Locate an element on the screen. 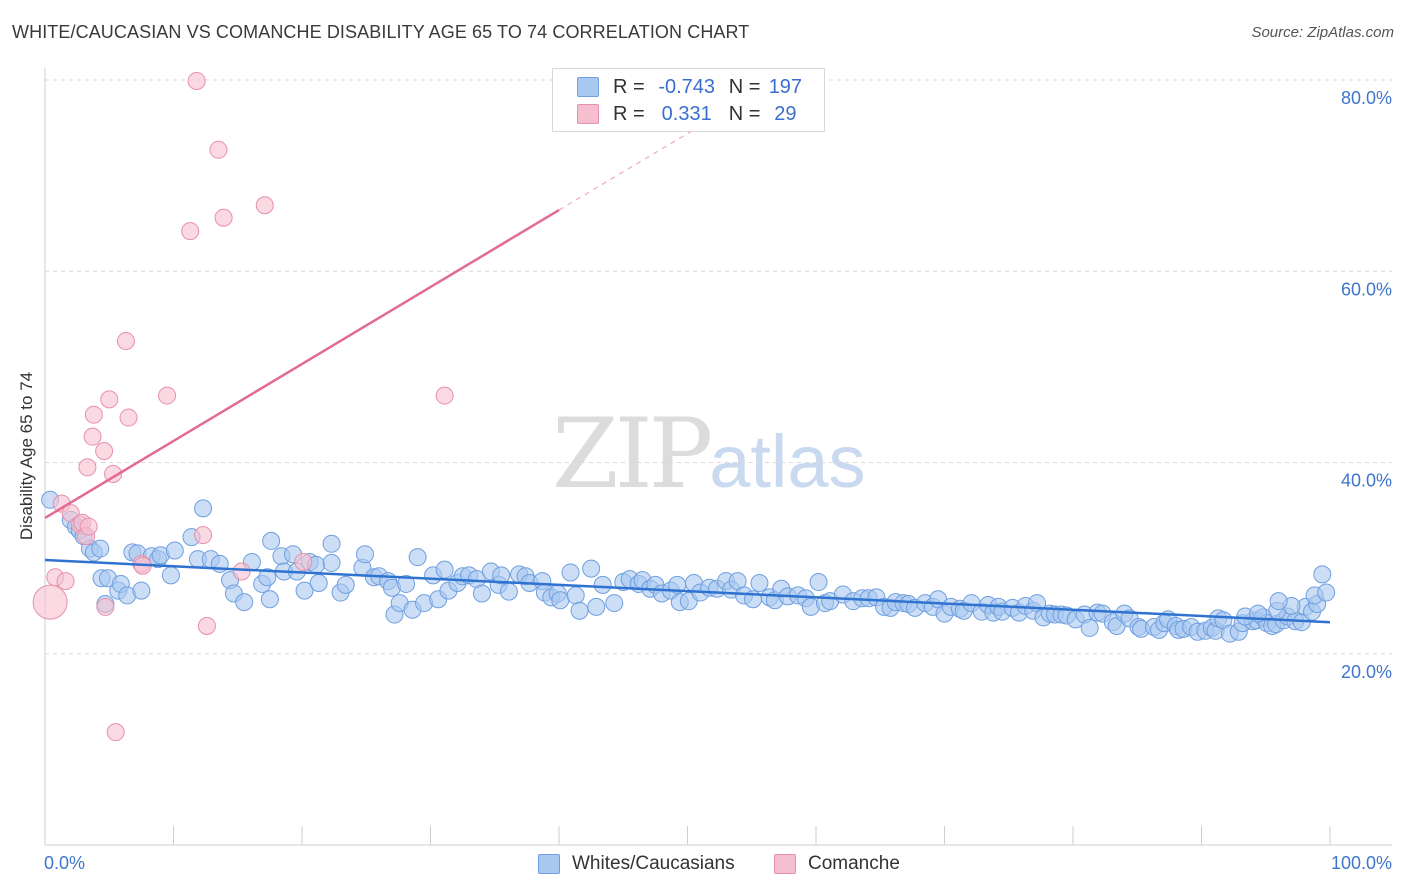  legend-swatch-white is located at coordinates (588, 87).